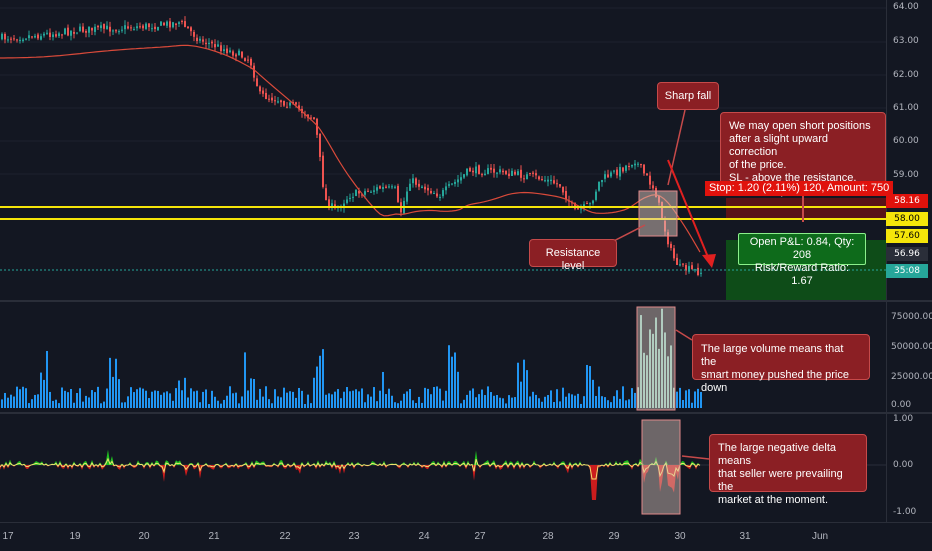 This screenshot has width=932, height=551. Describe the element at coordinates (775, 381) in the screenshot. I see `volume-callout-line: smart money pushed the price down` at that location.